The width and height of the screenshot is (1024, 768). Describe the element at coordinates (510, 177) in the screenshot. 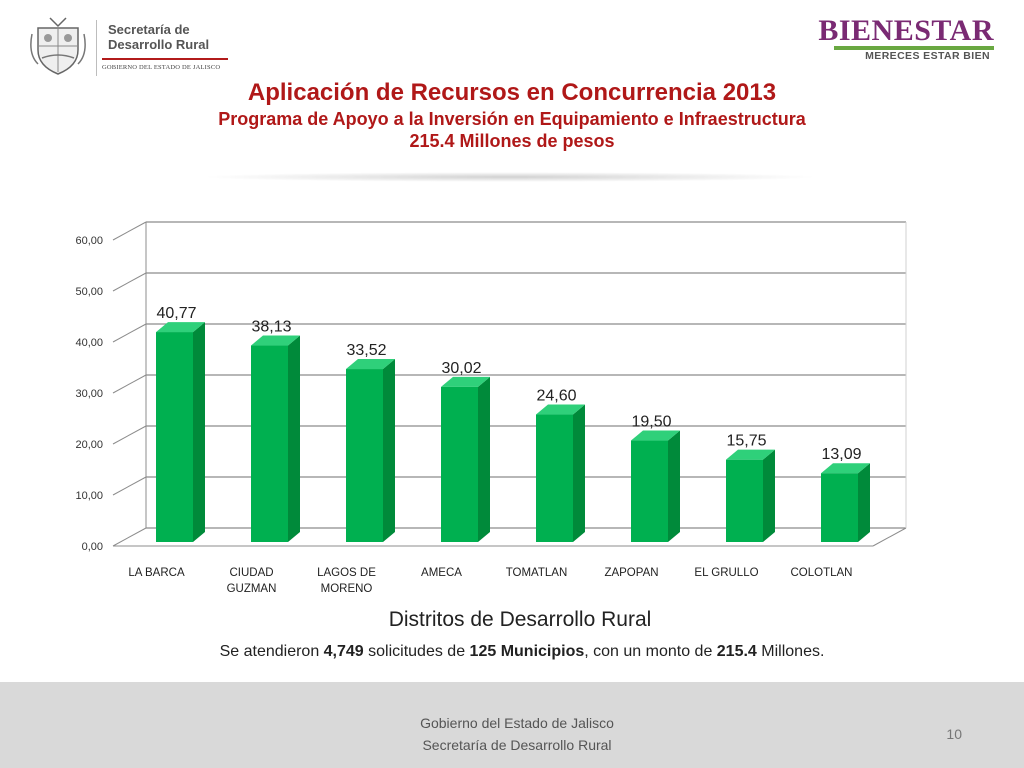

I see `title-shadow` at that location.